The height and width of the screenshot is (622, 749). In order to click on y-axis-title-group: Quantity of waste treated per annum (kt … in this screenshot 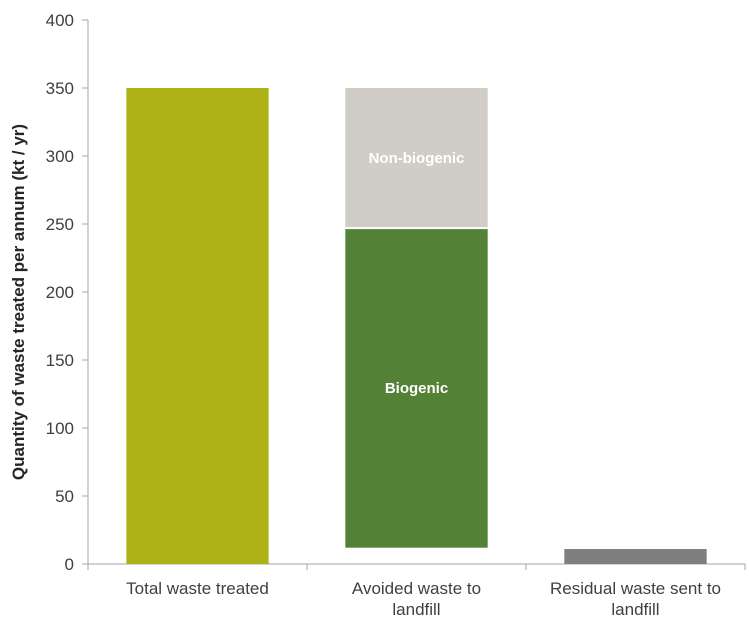, I will do `click(18, 302)`.